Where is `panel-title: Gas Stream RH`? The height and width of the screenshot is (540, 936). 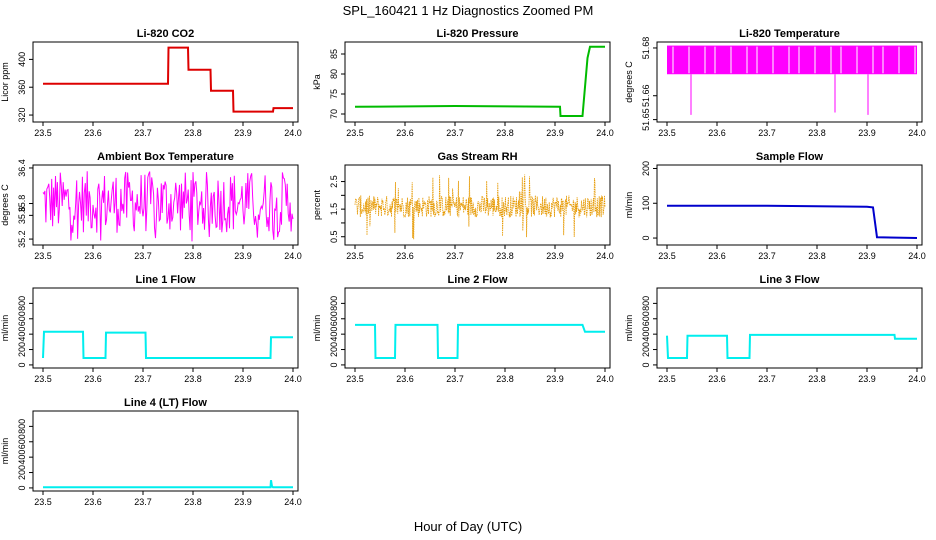
panel-title: Gas Stream RH is located at coordinates (477, 157).